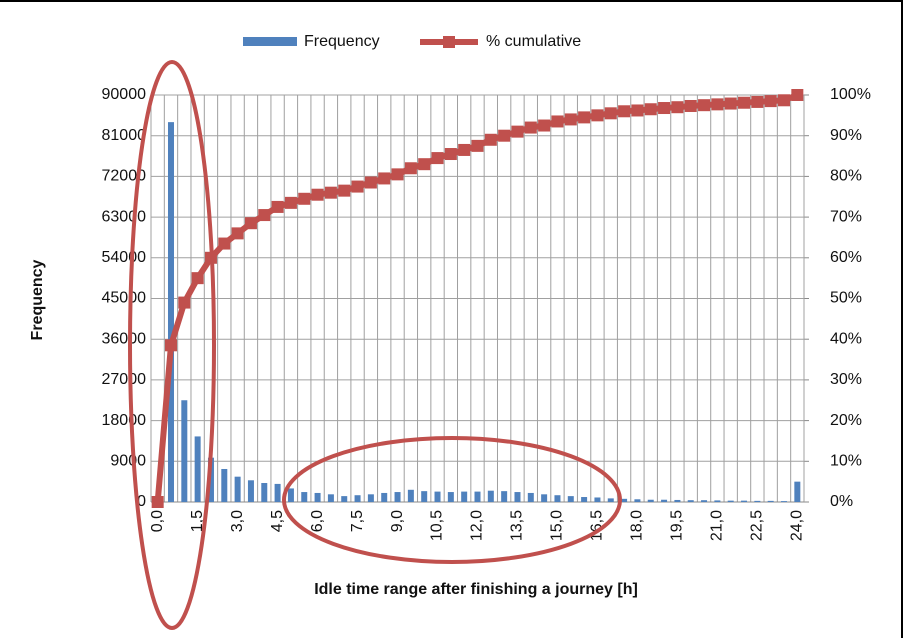  Describe the element at coordinates (124, 379) in the screenshot. I see `y-tick-label: 27000` at that location.